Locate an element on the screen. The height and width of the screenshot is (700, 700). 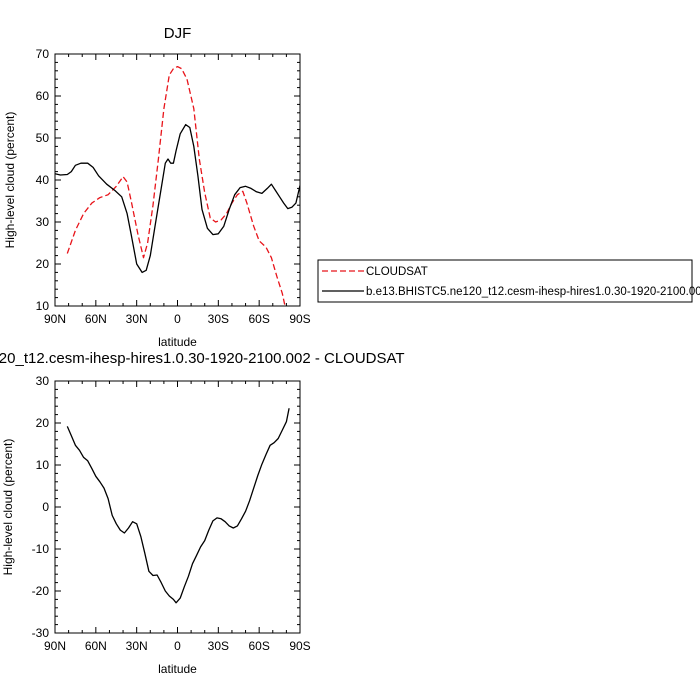
series-line-b-e13-bhistc5-ne120-t12-cesm-i is located at coordinates (177, 198).